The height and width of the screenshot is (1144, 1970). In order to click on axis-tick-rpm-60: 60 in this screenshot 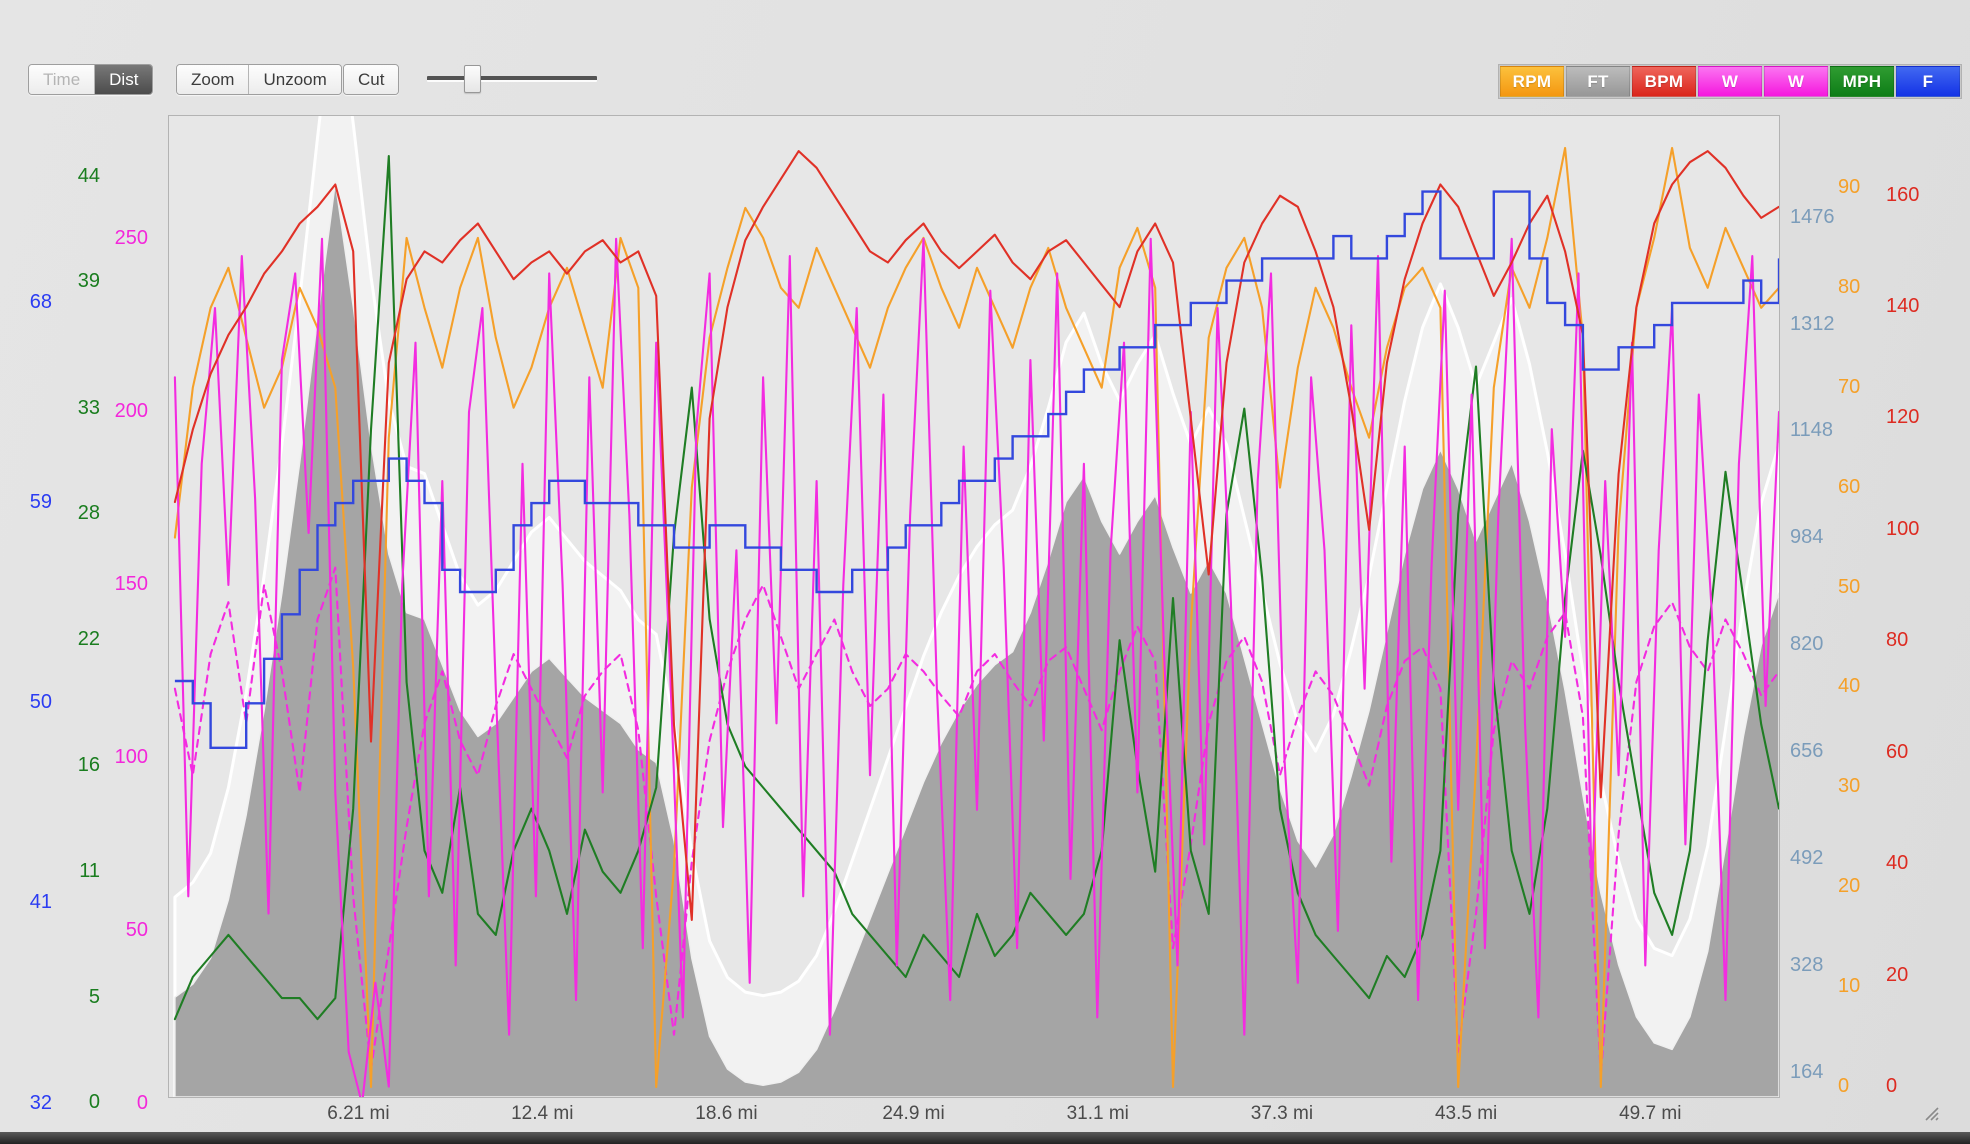, I will do `click(1849, 486)`.